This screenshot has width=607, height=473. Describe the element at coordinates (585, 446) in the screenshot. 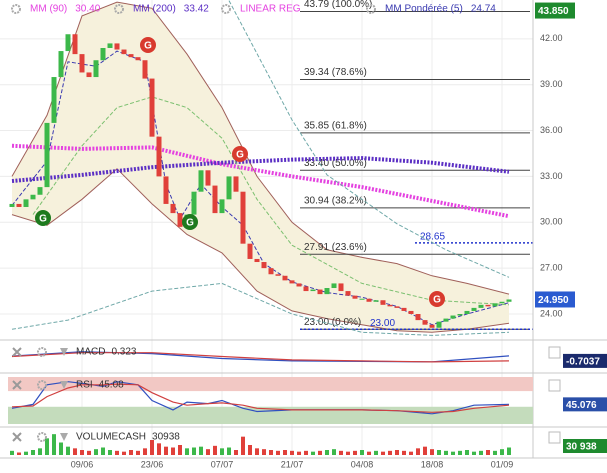

I see `value-tag` at that location.